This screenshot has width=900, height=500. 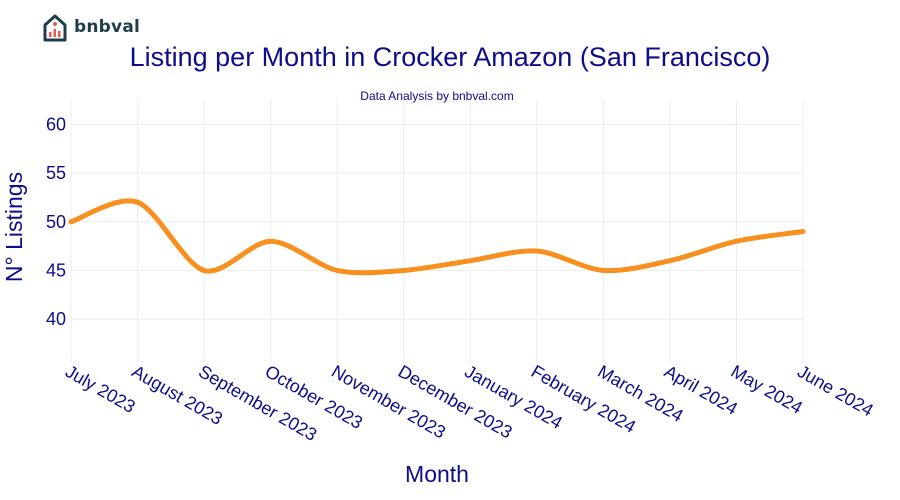 What do you see at coordinates (56, 270) in the screenshot?
I see `y-tick-label: 45` at bounding box center [56, 270].